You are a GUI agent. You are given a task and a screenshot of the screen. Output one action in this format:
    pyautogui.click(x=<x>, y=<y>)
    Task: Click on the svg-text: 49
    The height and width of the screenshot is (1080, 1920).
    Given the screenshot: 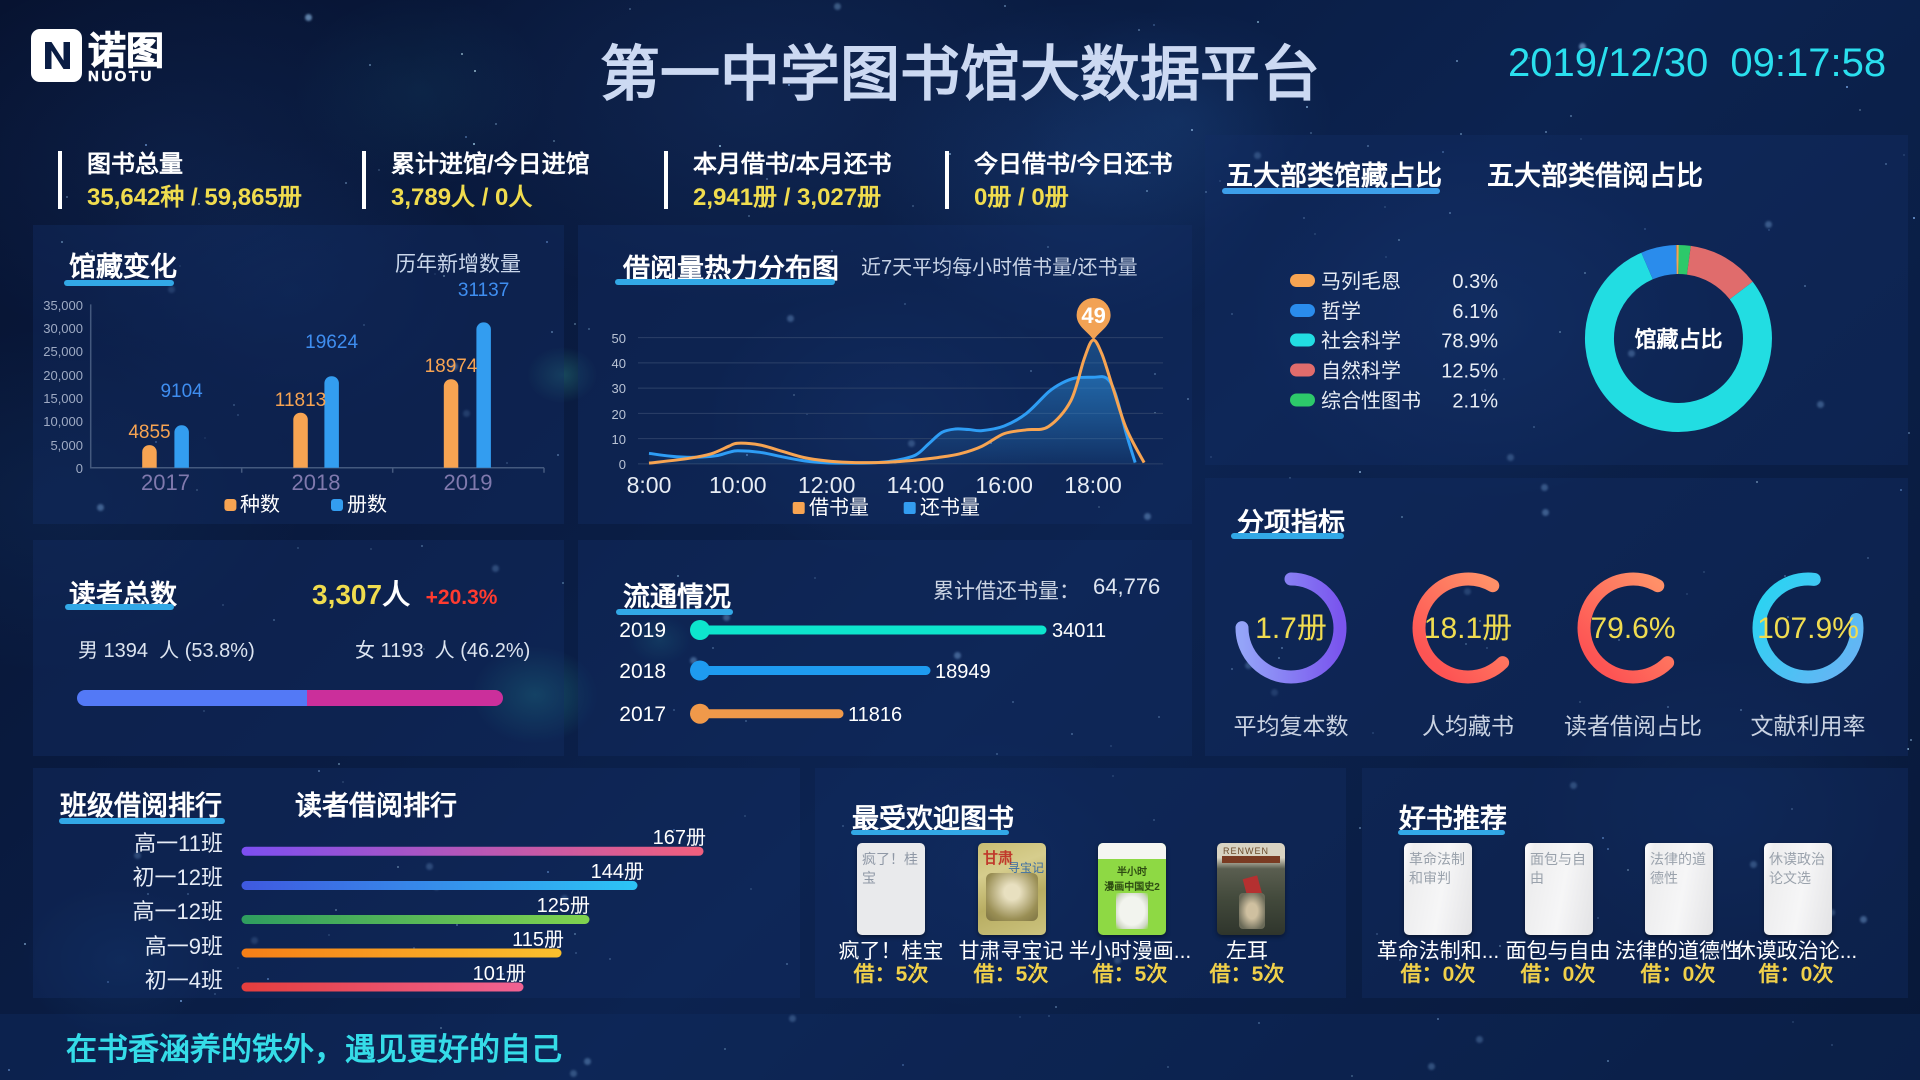 What is the action you would take?
    pyautogui.click(x=1093, y=315)
    